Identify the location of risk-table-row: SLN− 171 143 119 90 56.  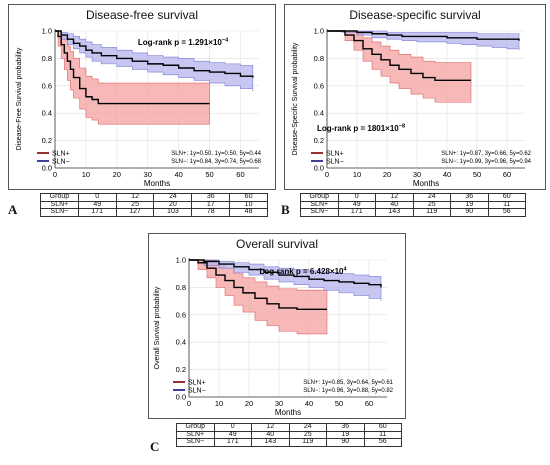
(289, 442).